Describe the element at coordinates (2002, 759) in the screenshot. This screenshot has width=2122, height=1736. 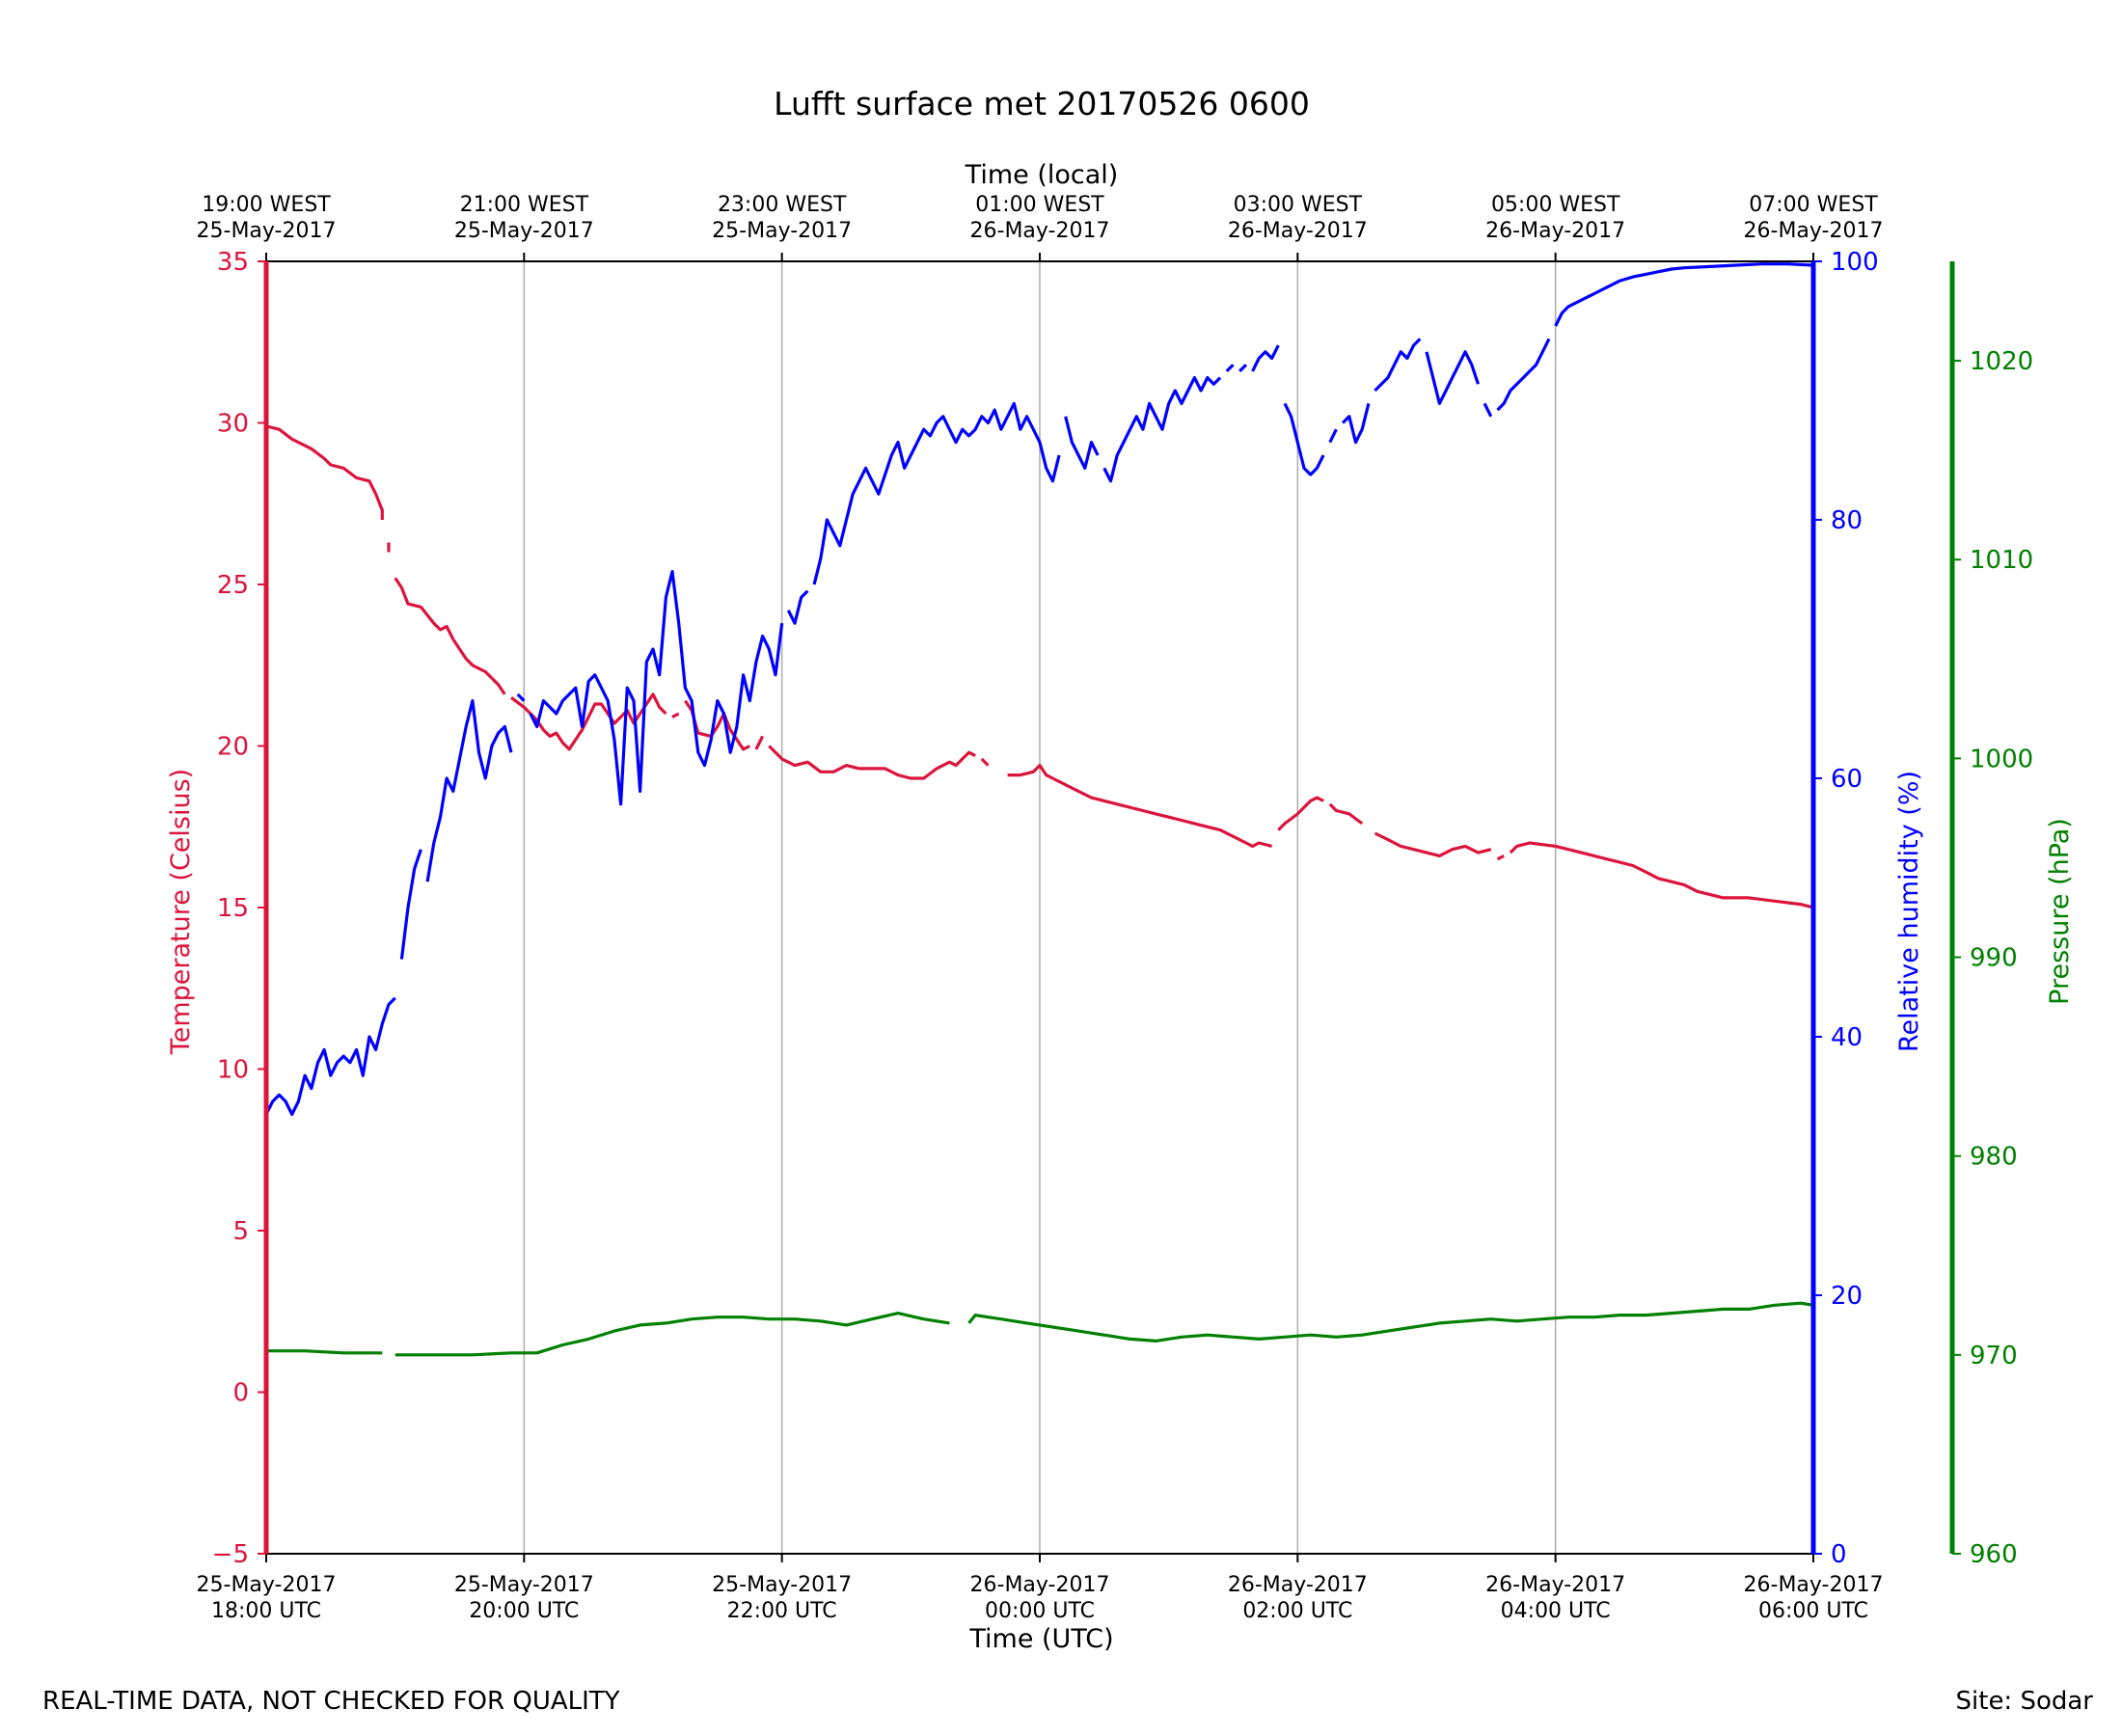
I see `pressure-tick-label: 1000` at that location.